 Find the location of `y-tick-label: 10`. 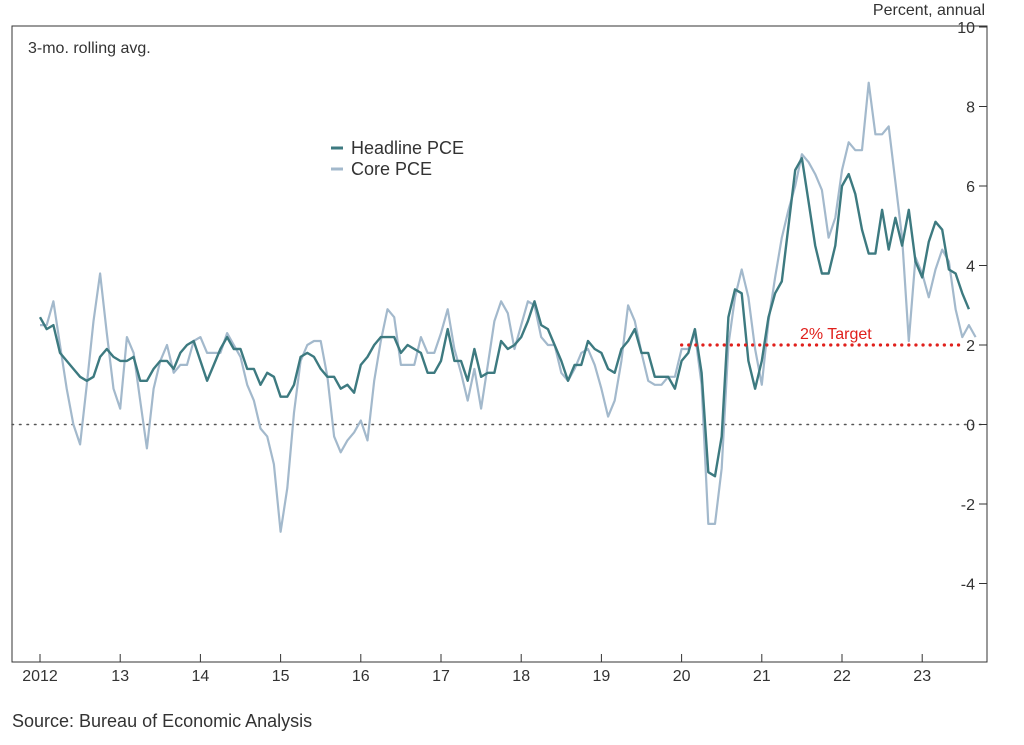

y-tick-label: 10 is located at coordinates (966, 28).